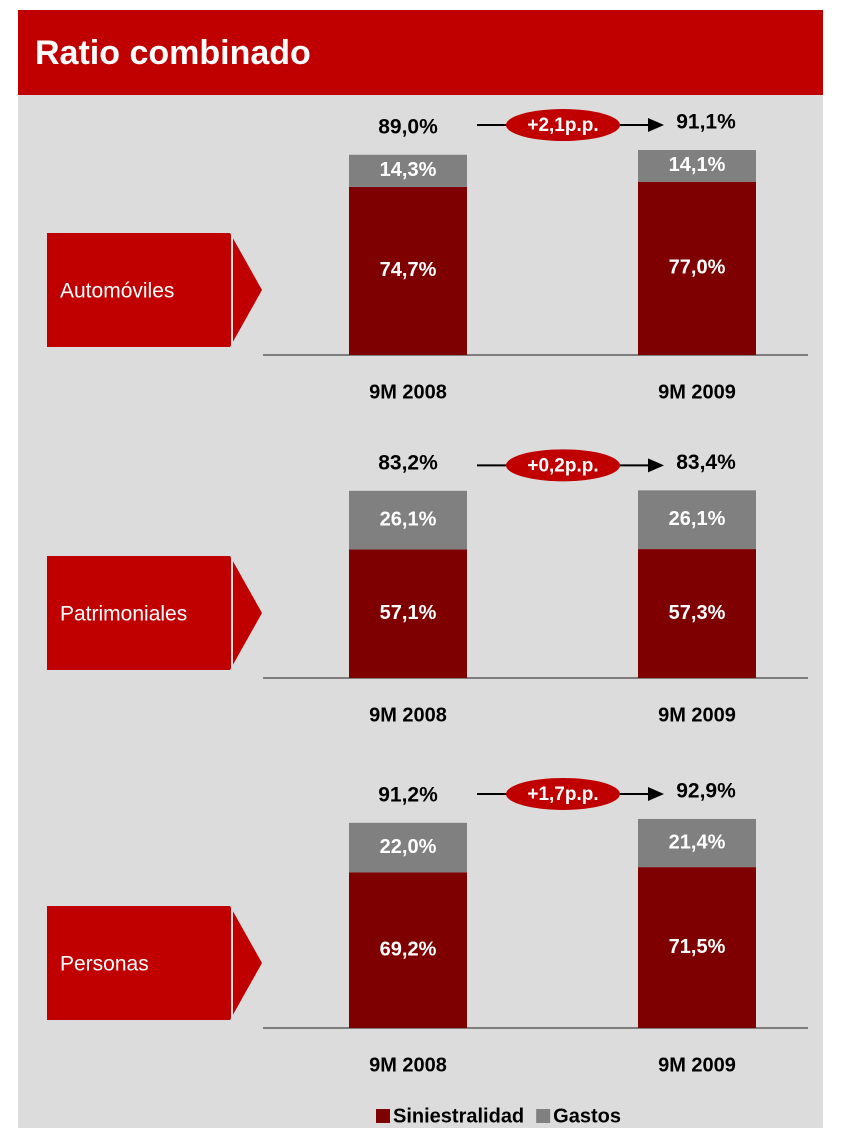 The width and height of the screenshot is (841, 1141). I want to click on total-label: 92,9%, so click(706, 791).